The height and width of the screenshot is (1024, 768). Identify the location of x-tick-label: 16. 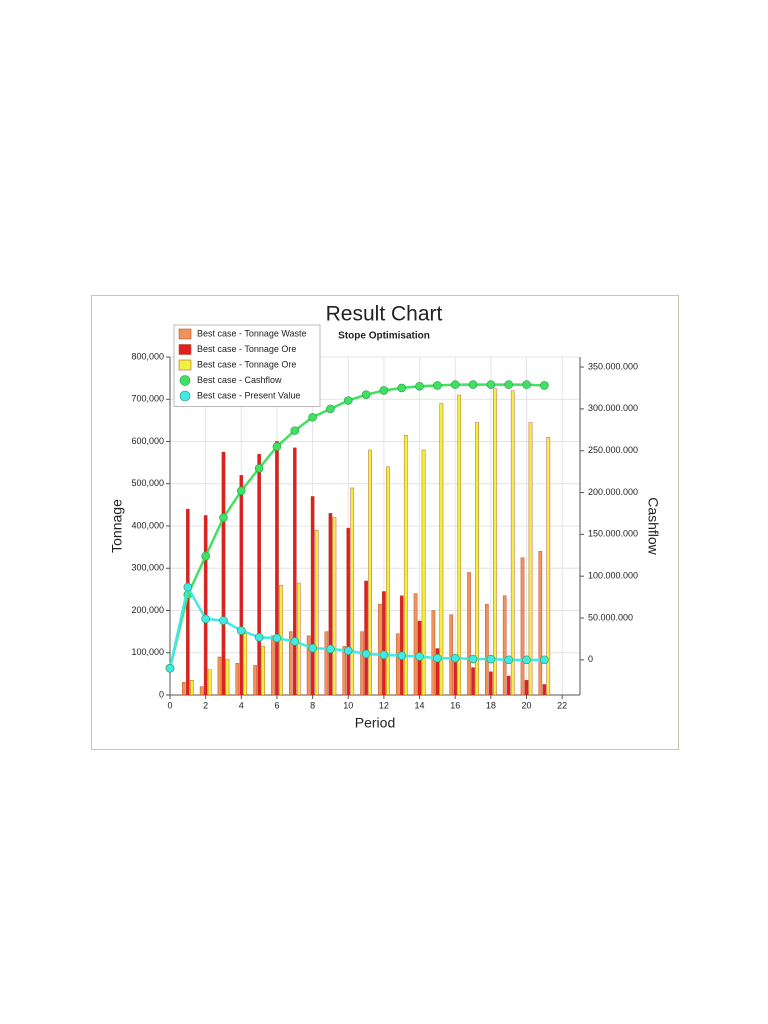
(455, 705).